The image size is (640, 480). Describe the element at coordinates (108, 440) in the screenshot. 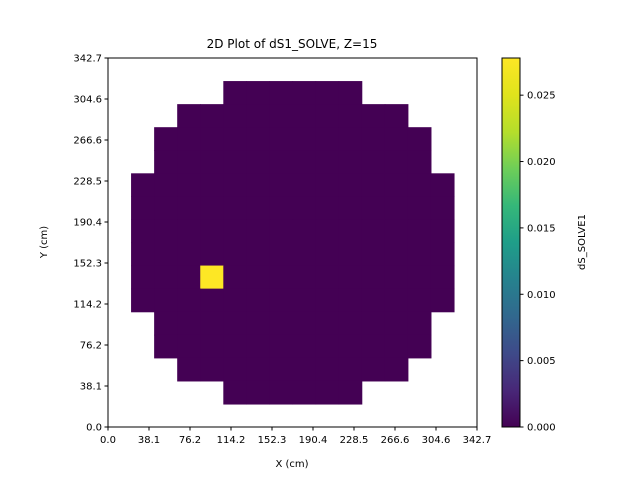

I see `x-tick-label: 0.0` at that location.